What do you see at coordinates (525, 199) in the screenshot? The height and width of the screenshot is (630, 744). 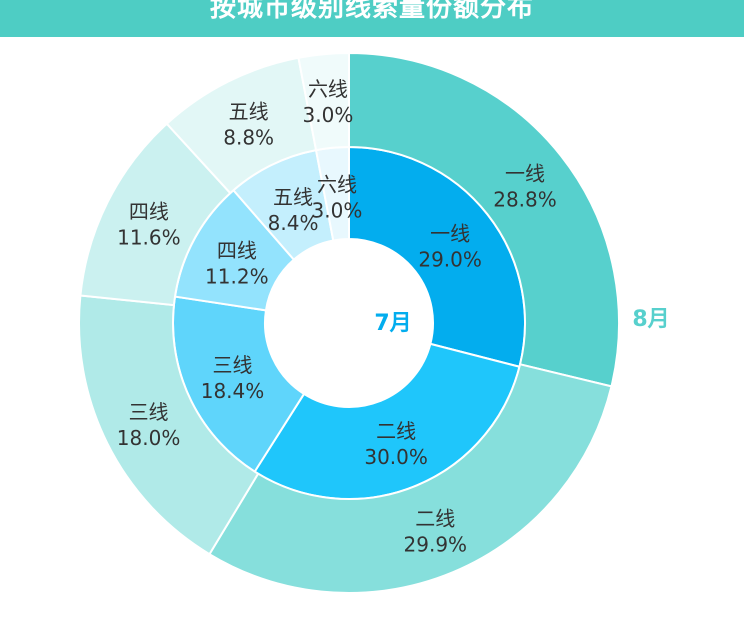 I see `slice-value-label: 28.8%` at bounding box center [525, 199].